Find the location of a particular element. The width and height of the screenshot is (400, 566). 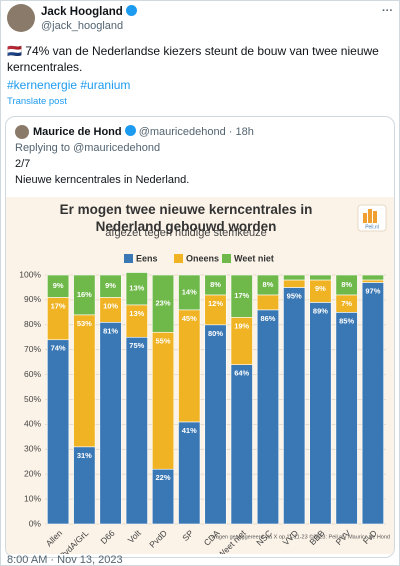

data-label: 31% is located at coordinates (84, 455).